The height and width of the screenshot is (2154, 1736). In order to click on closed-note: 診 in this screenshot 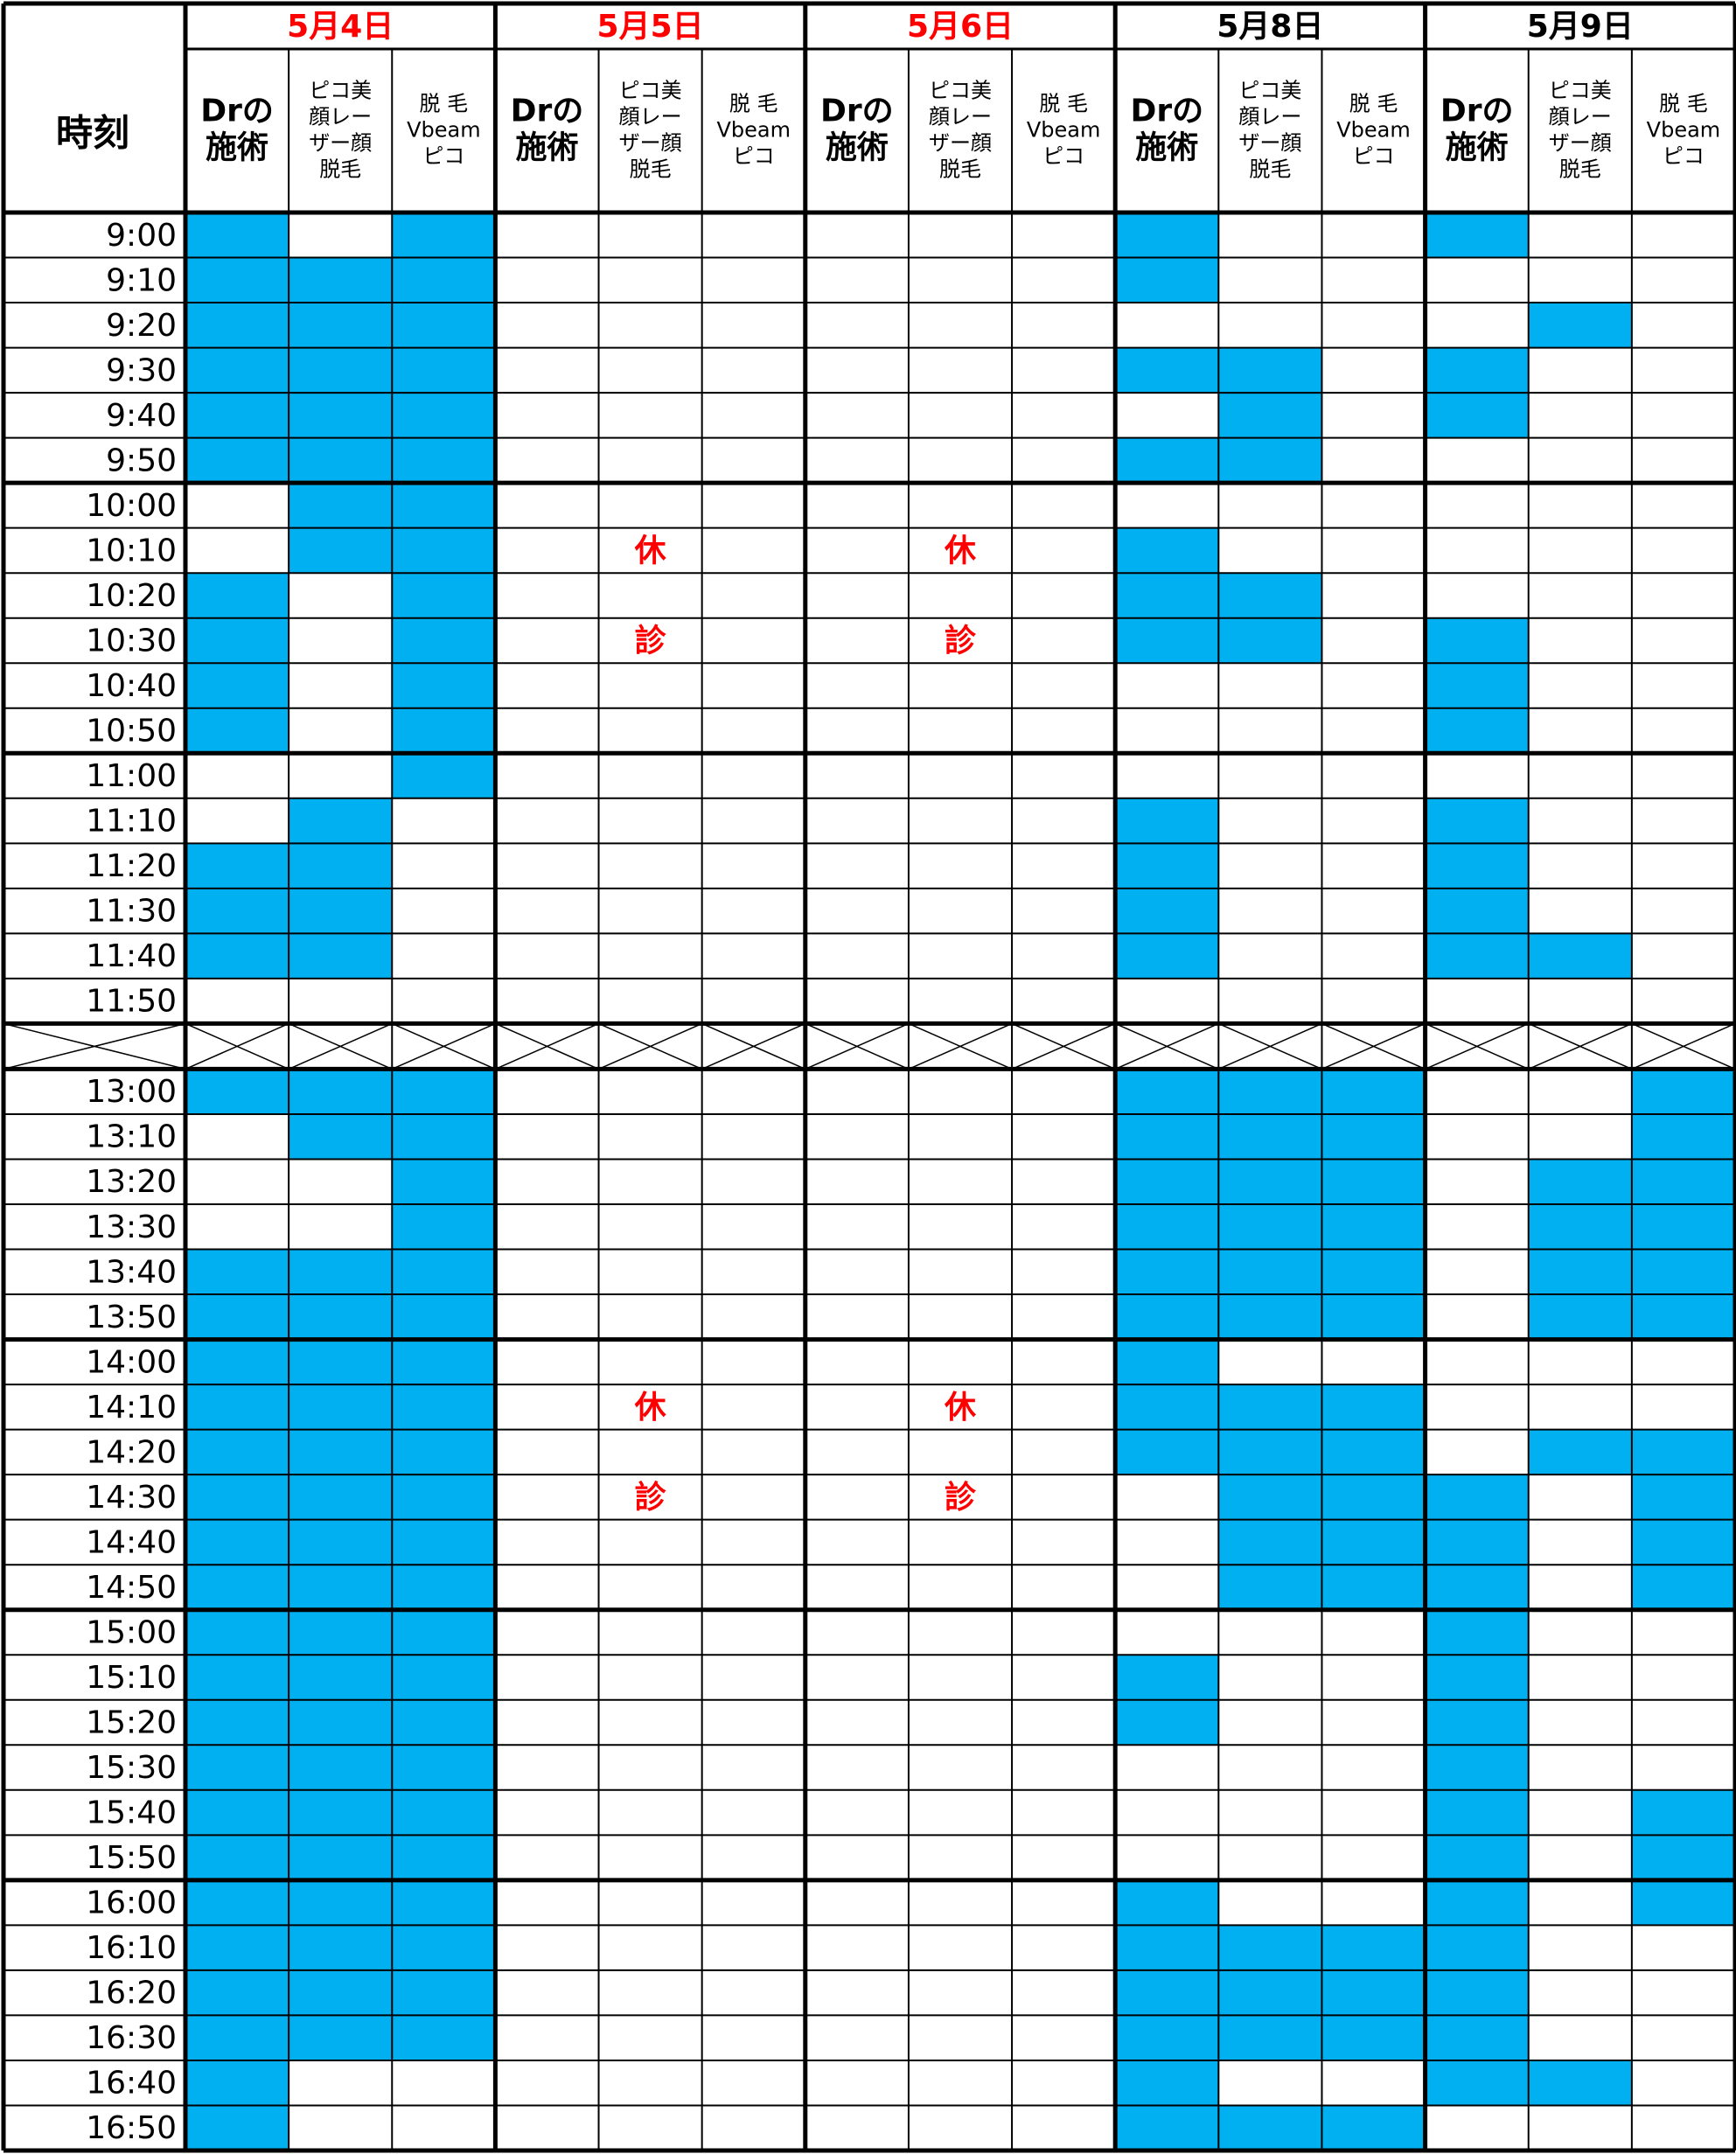, I will do `click(651, 641)`.